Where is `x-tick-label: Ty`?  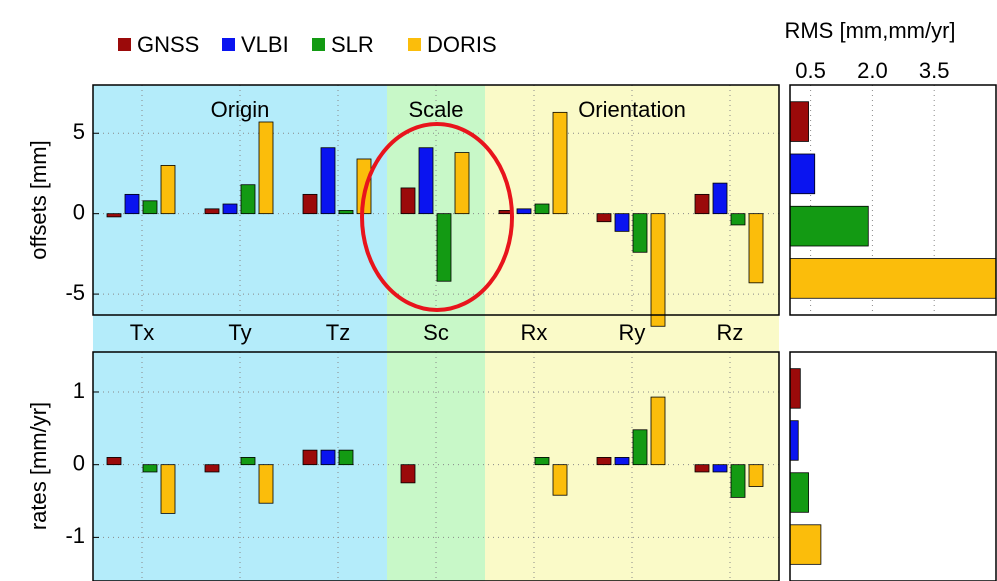 x-tick-label: Ty is located at coordinates (239, 332).